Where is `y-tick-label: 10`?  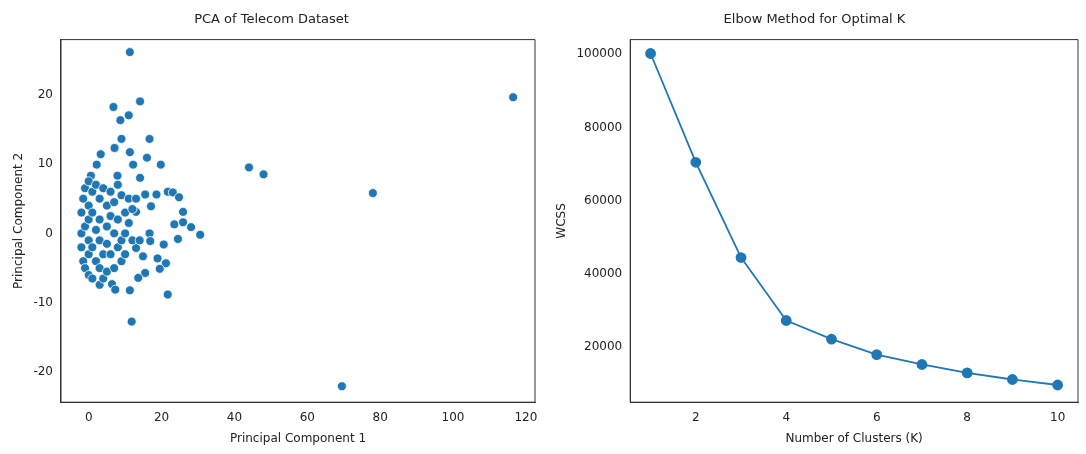
y-tick-label: 10 is located at coordinates (45, 163).